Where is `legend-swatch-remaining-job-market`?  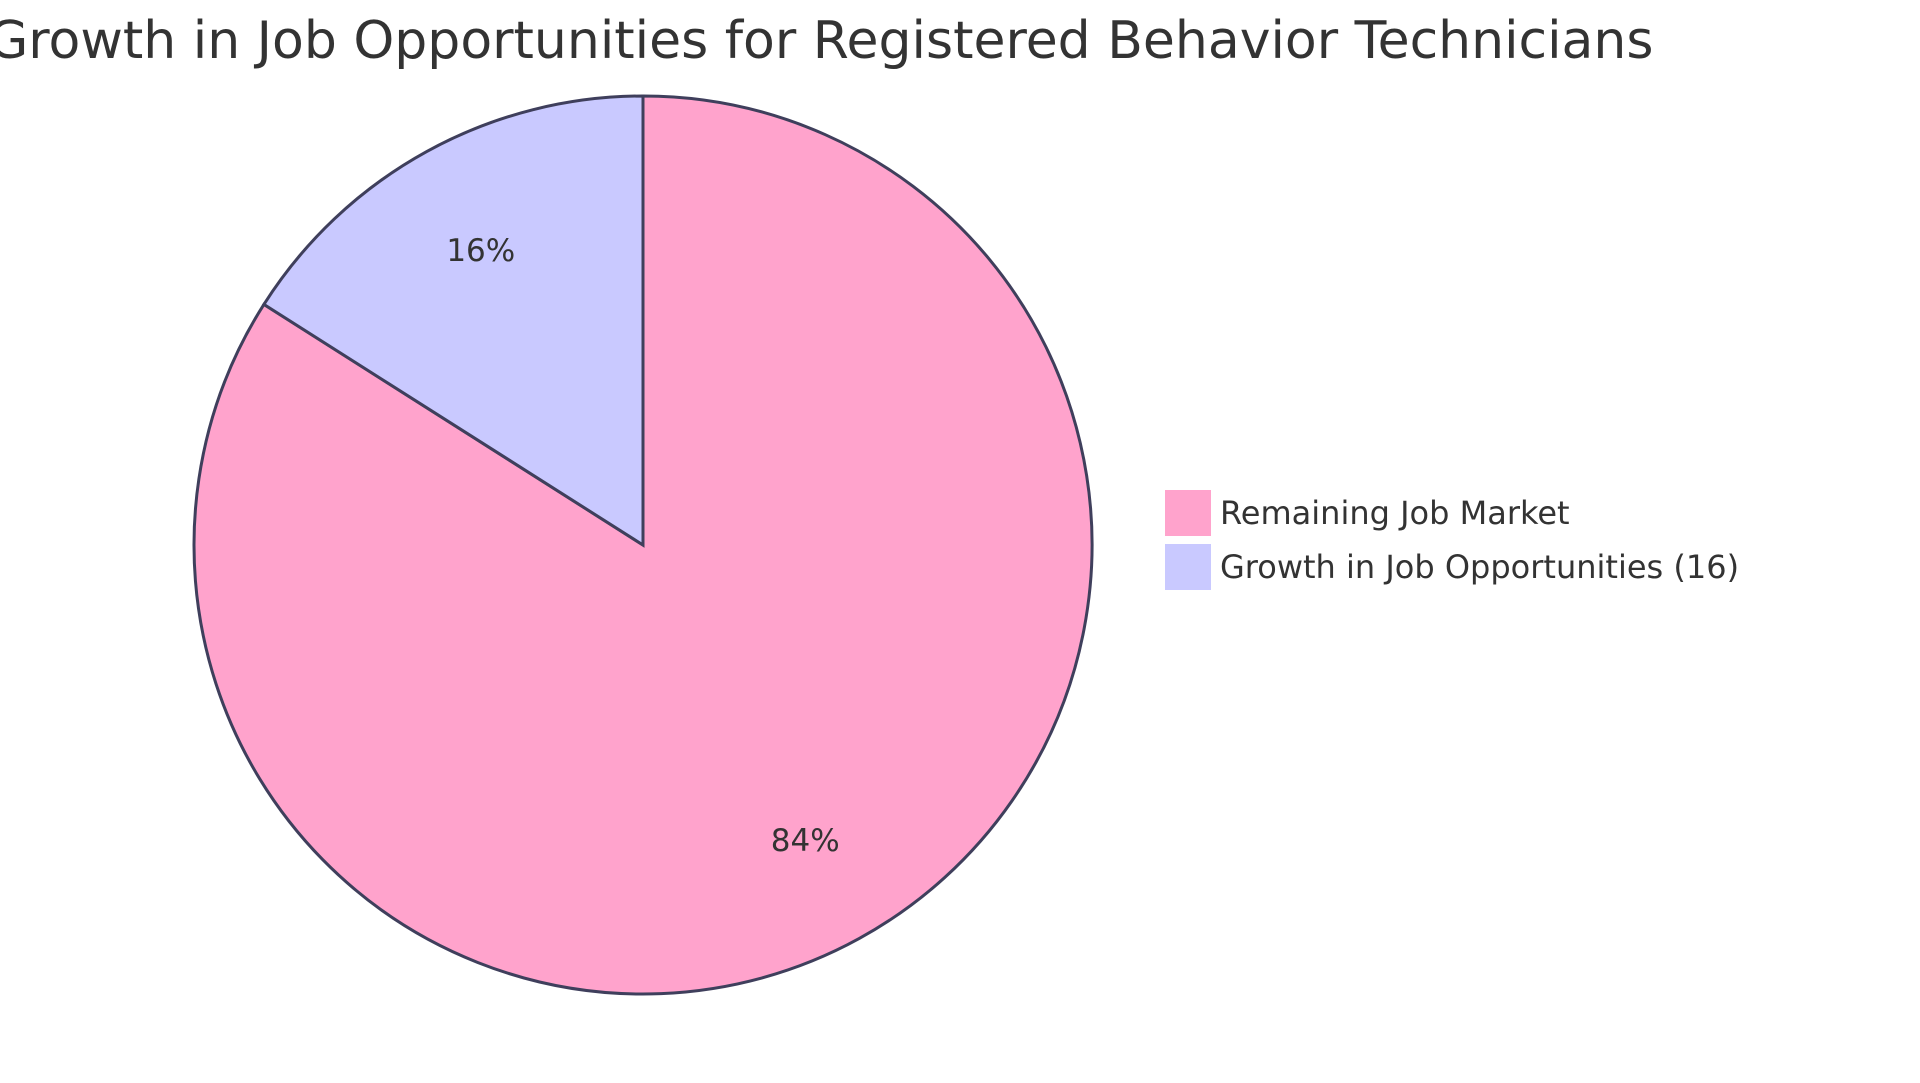
legend-swatch-remaining-job-market is located at coordinates (1188, 513).